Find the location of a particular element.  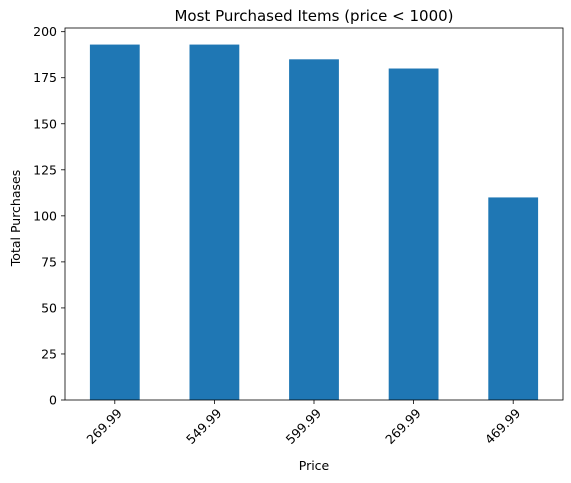

chart-title: Most Purchased Items (price < 1000) is located at coordinates (313, 16).